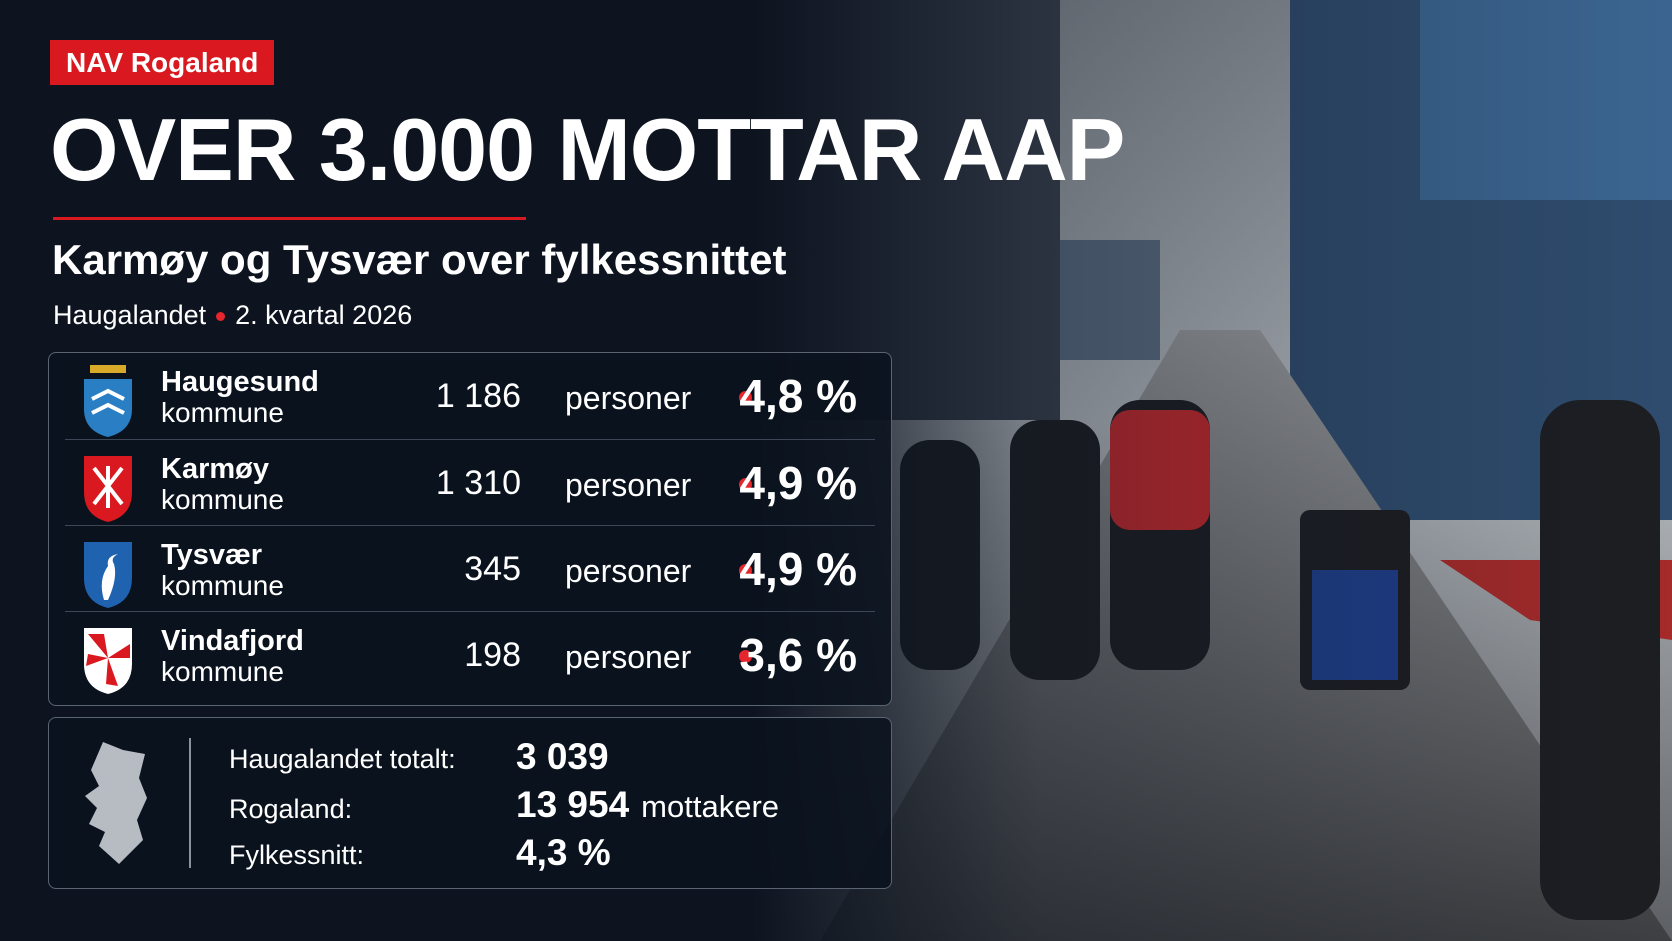 The image size is (1672, 941). What do you see at coordinates (291, 809) in the screenshot?
I see `summary-label: Rogaland:` at bounding box center [291, 809].